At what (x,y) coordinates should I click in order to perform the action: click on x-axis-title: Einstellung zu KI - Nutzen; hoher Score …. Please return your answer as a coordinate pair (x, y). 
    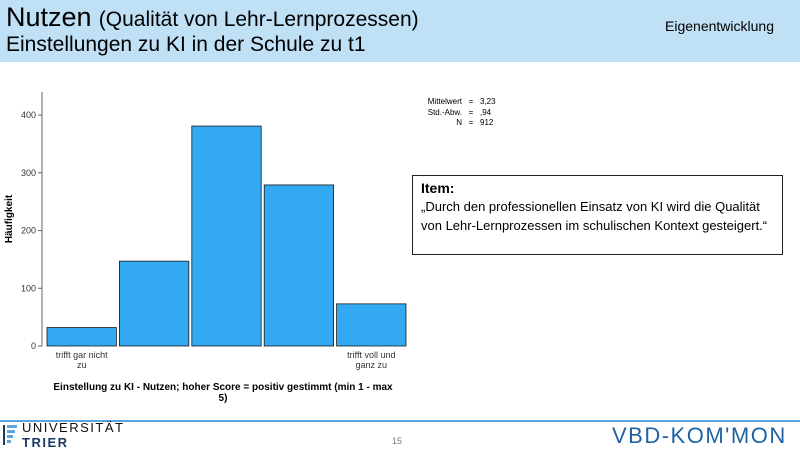
    Looking at the image, I should click on (223, 393).